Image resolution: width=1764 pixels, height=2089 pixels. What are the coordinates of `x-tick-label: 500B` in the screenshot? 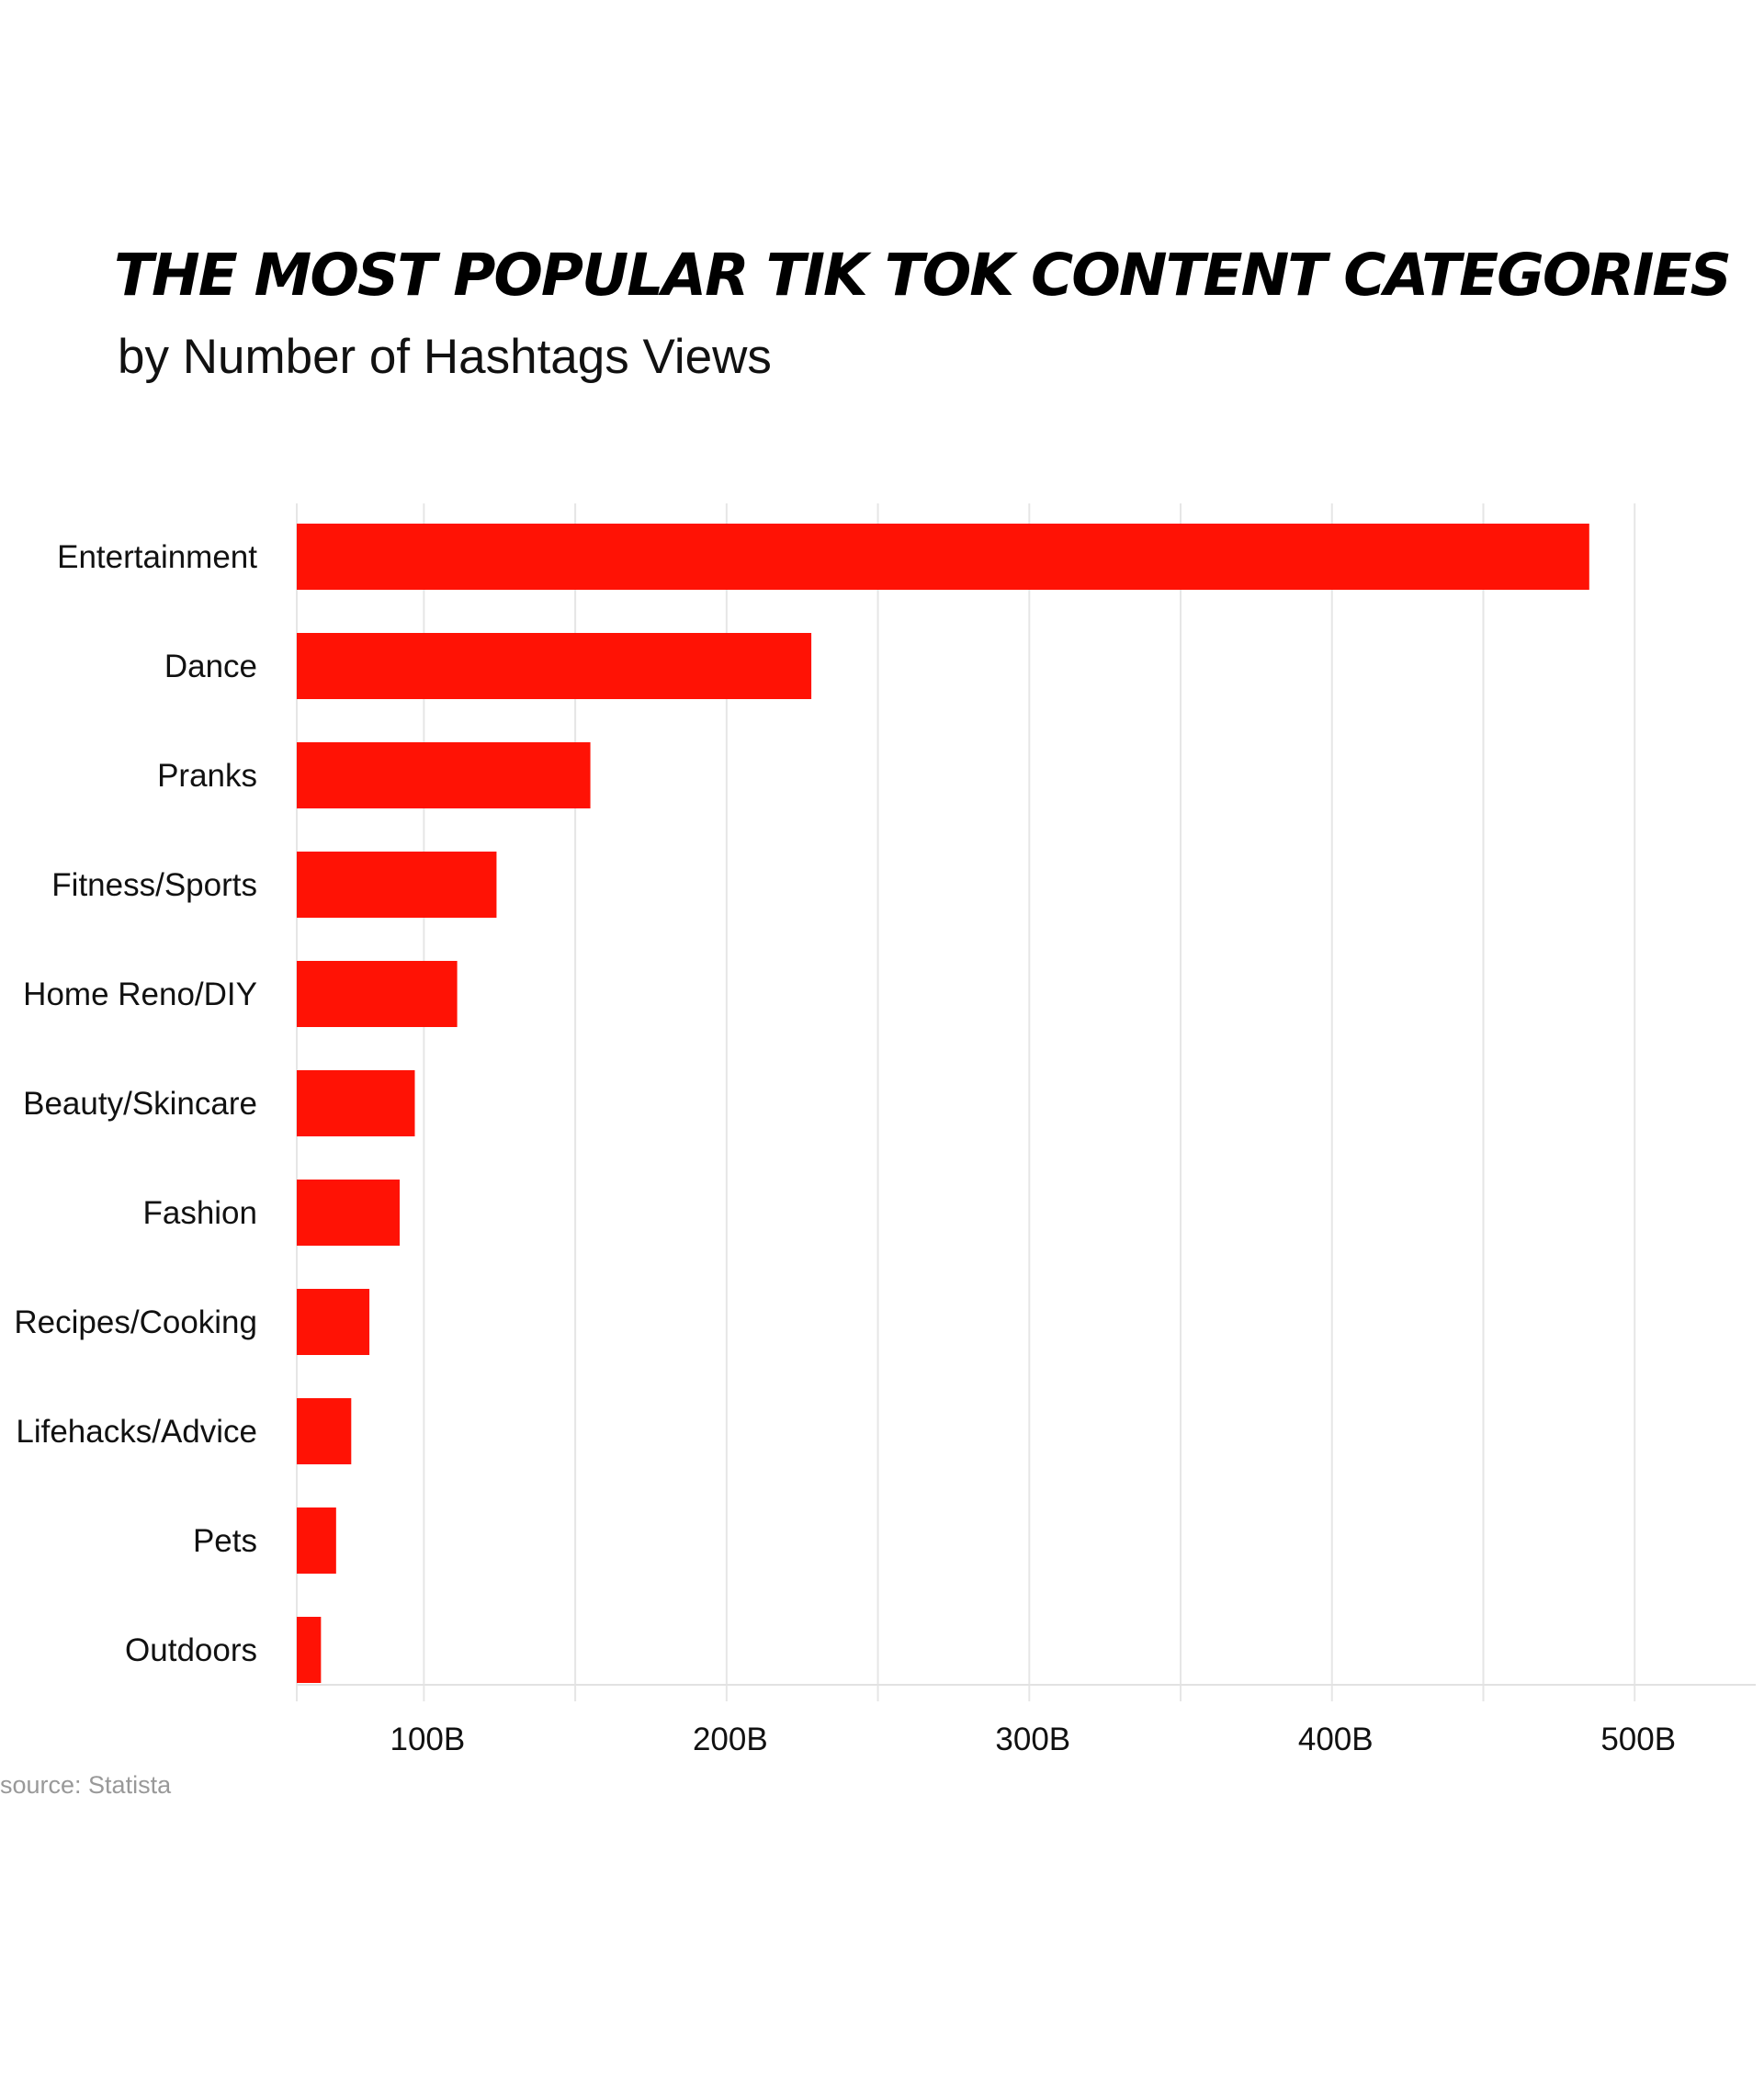 It's located at (1638, 1739).